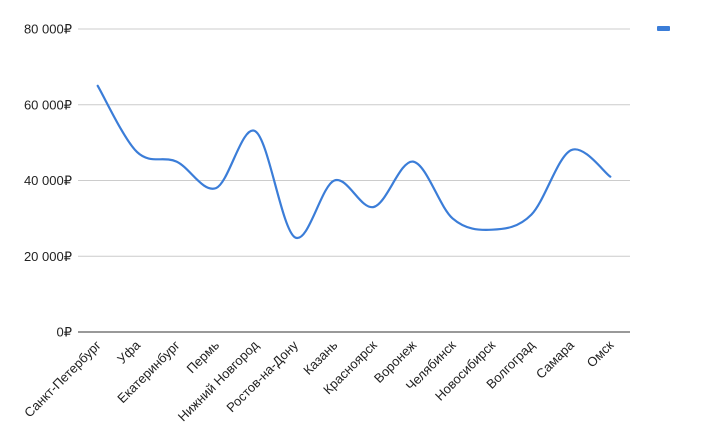 This screenshot has height=444, width=720. Describe the element at coordinates (262, 376) in the screenshot. I see `x-tick-label: Ростов-на-Дону` at that location.